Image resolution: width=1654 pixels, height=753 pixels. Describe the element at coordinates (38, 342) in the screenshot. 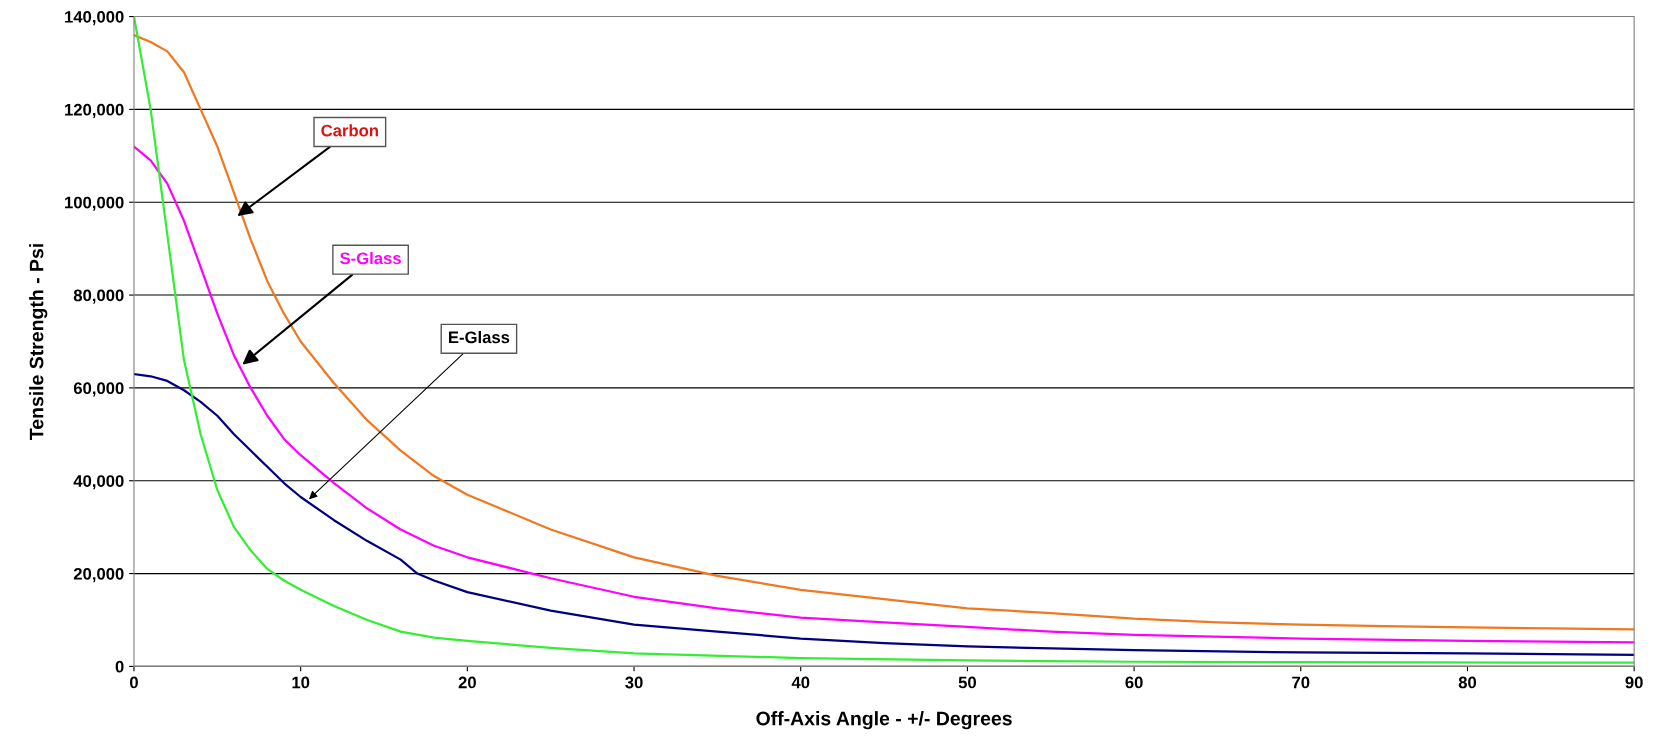

I see `y-axis-title: Tensile Strength - Psi` at that location.